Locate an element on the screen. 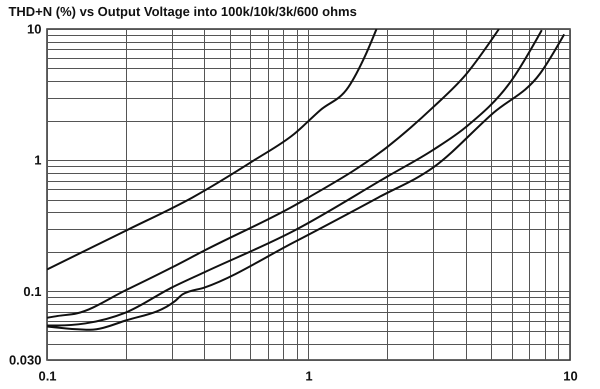 This screenshot has width=600, height=389. y-tick-label: 0.030 is located at coordinates (25, 360).